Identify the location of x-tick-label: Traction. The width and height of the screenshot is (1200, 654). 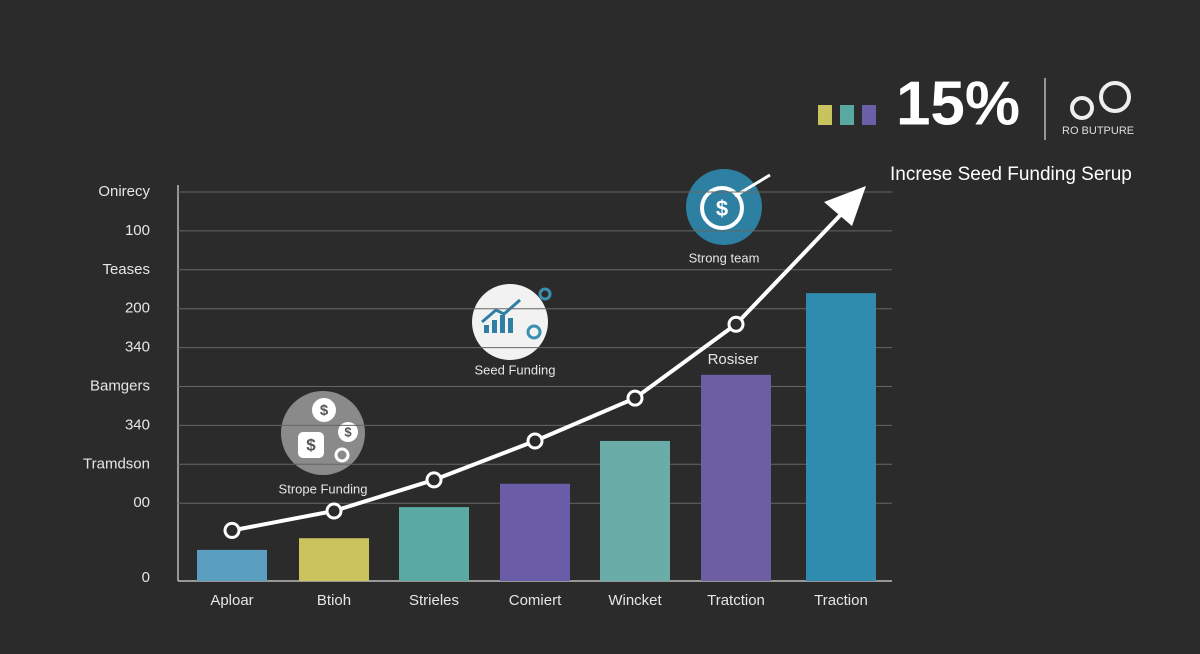
(841, 600).